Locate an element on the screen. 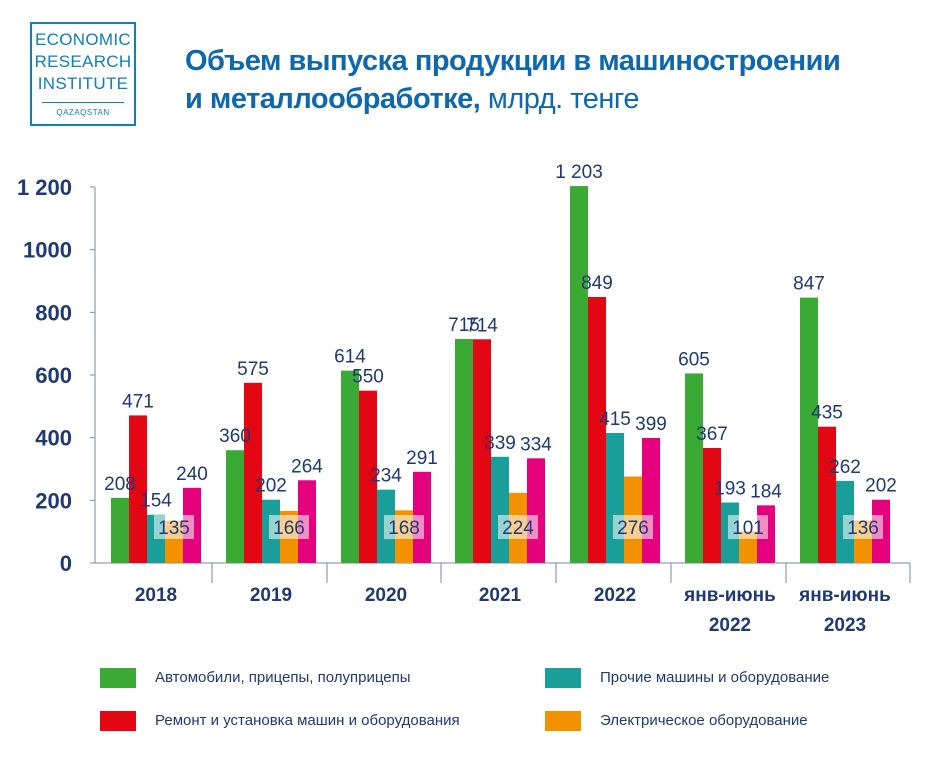 The height and width of the screenshot is (772, 925). y-tick-label: 600 is located at coordinates (53, 375).